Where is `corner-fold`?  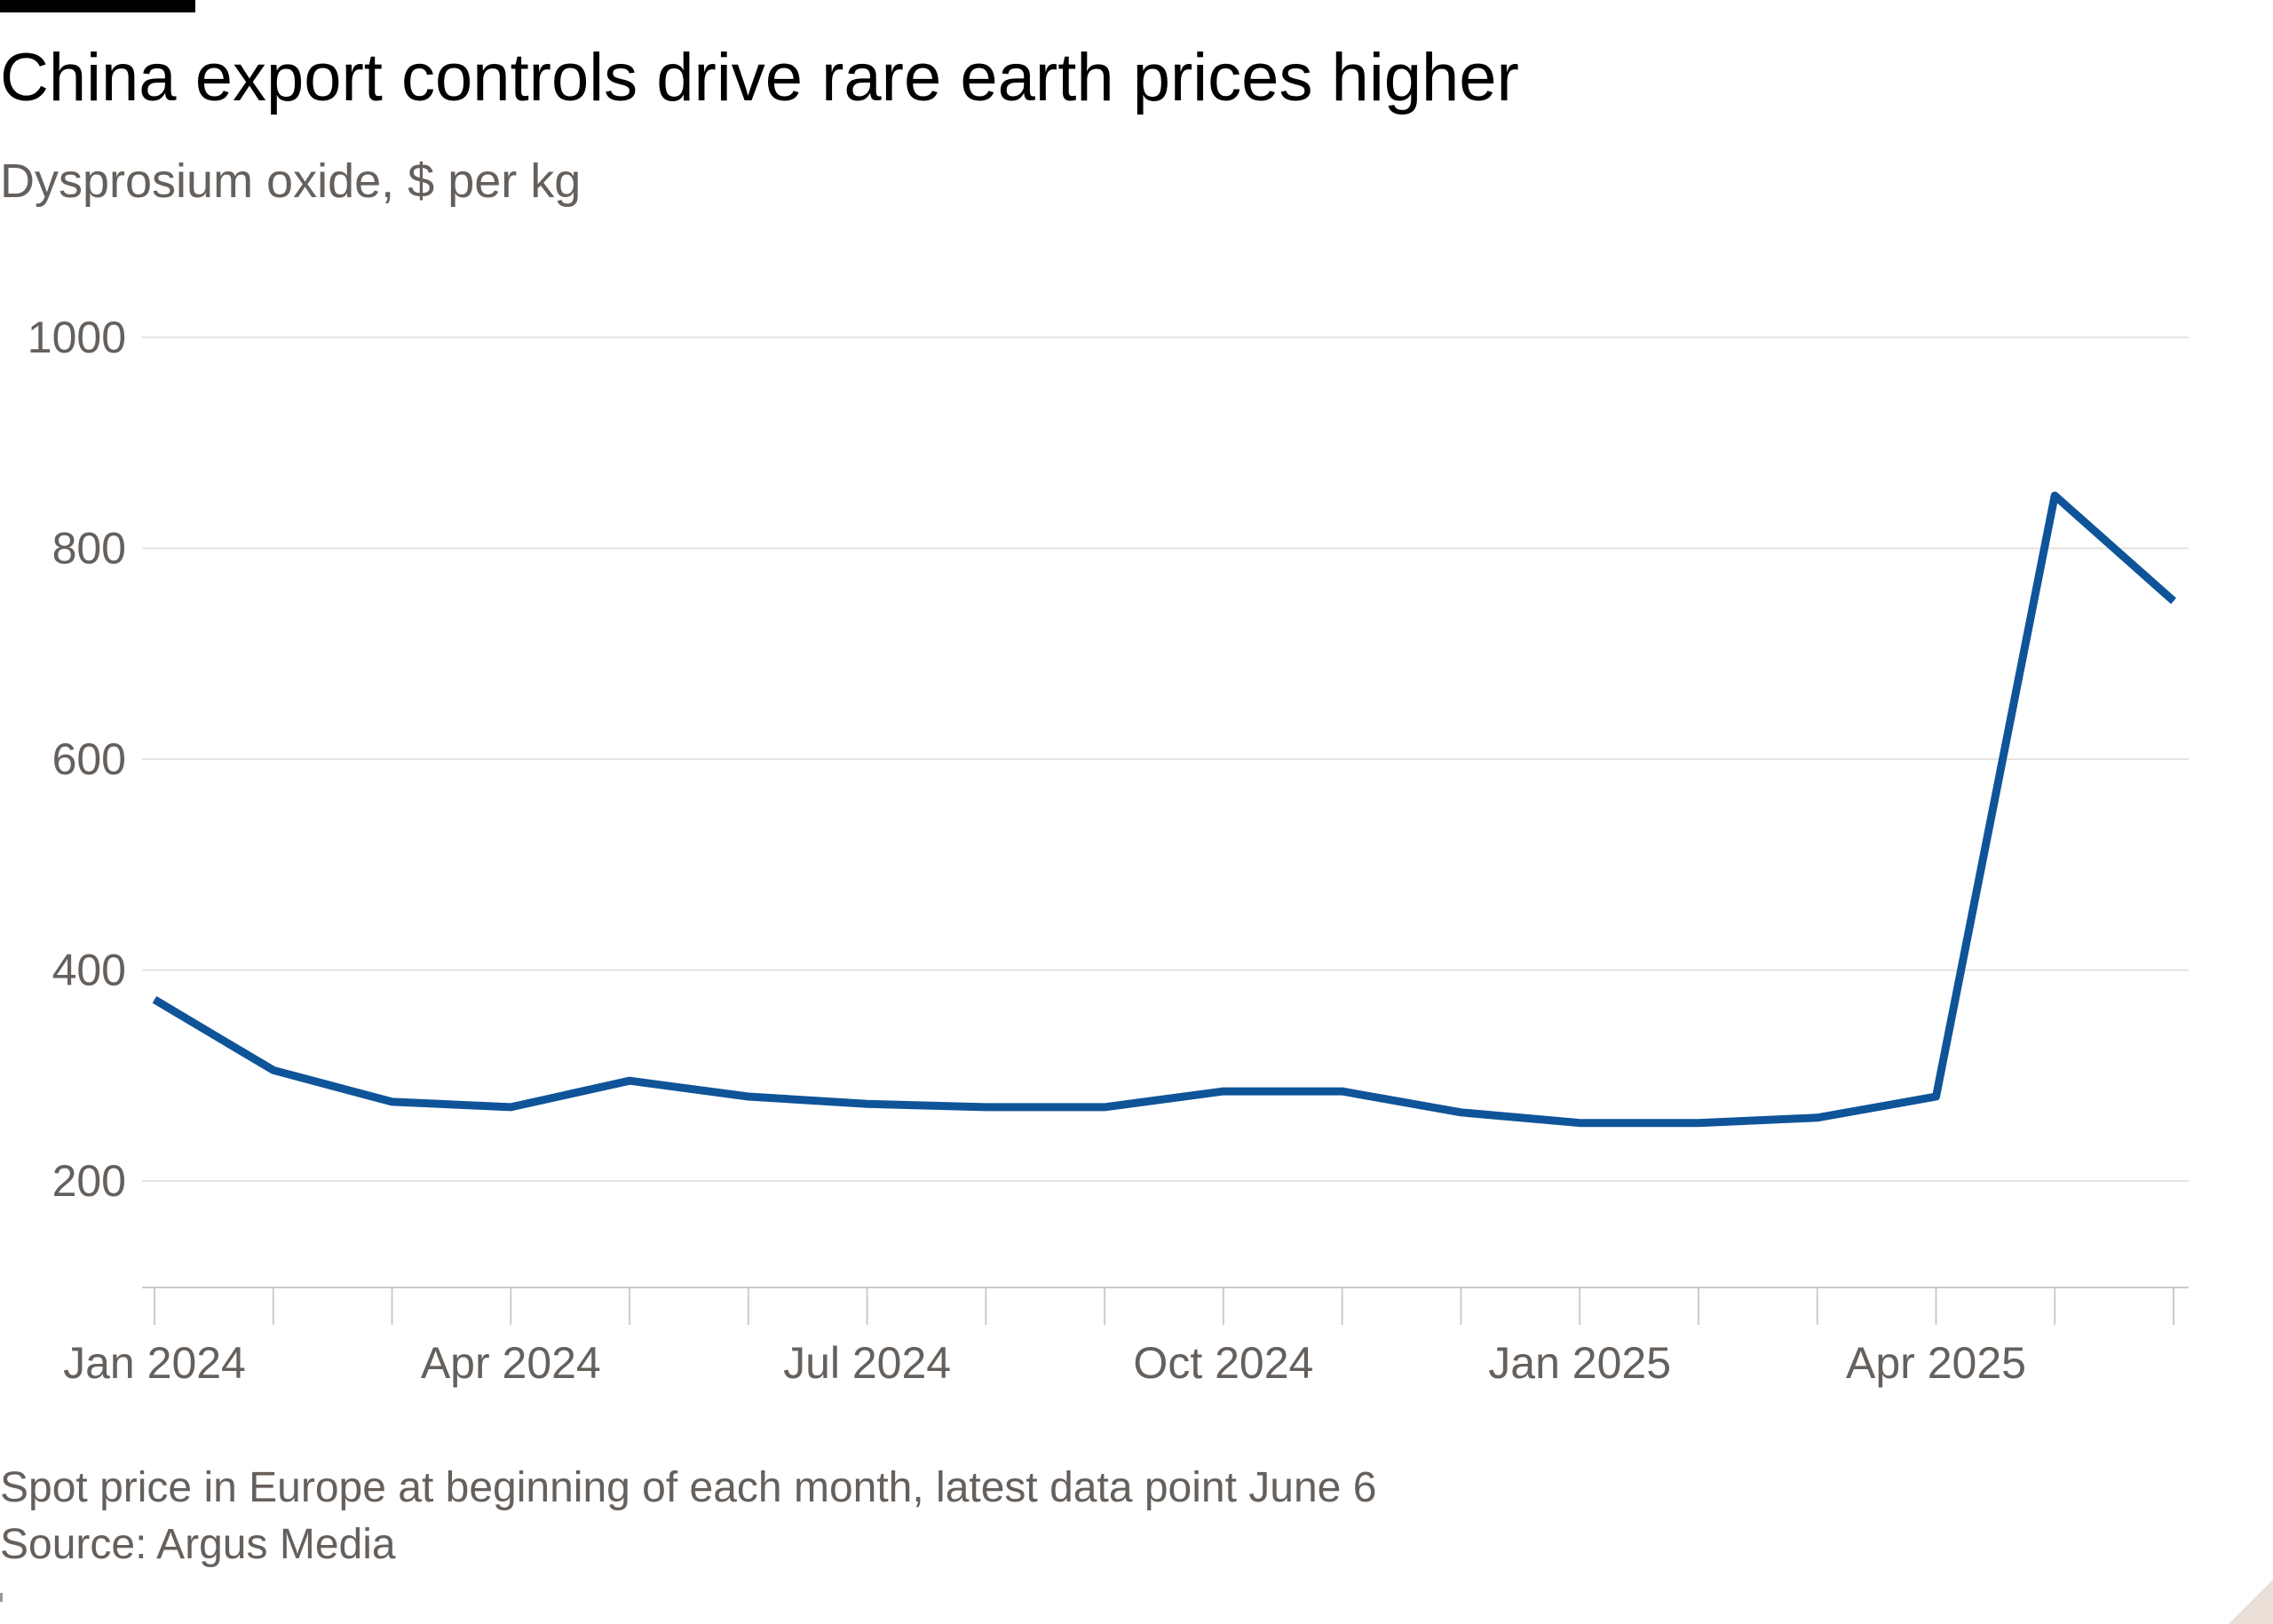 corner-fold is located at coordinates (2251, 1602).